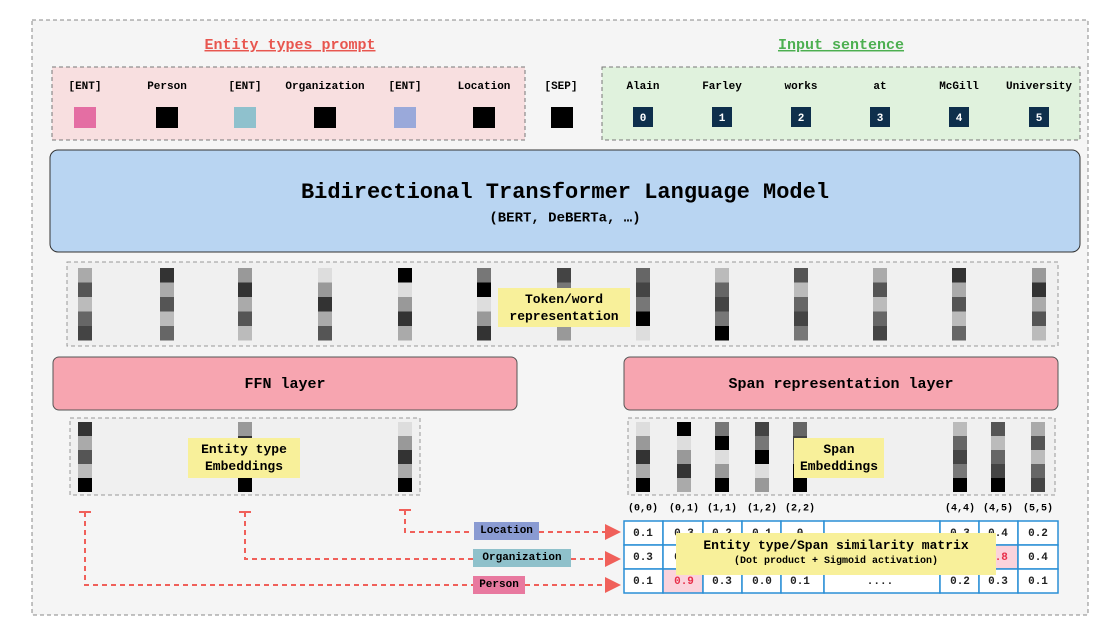  Describe the element at coordinates (722, 509) in the screenshot. I see `span-label: (1,1)` at that location.